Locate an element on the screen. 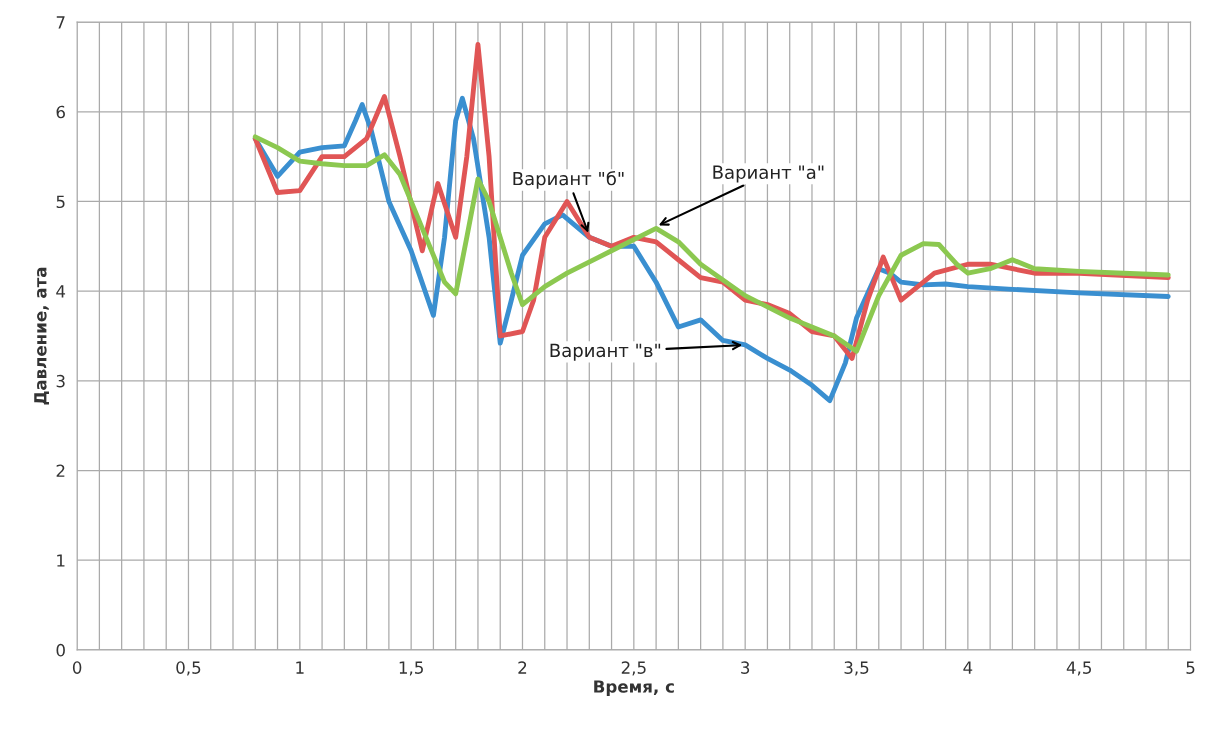 This screenshot has width=1205, height=736. x-tick-label: 4,5 is located at coordinates (1078, 668).